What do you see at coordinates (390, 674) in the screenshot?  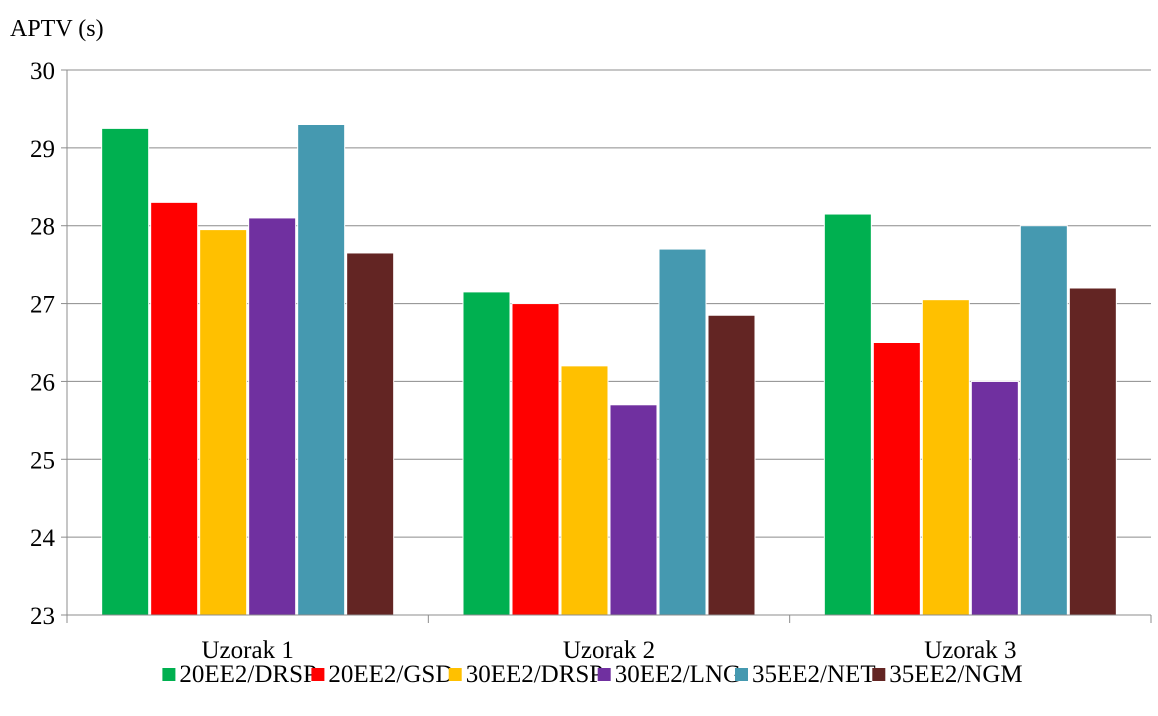 I see `legend-label: 20EE2/GSD` at bounding box center [390, 674].